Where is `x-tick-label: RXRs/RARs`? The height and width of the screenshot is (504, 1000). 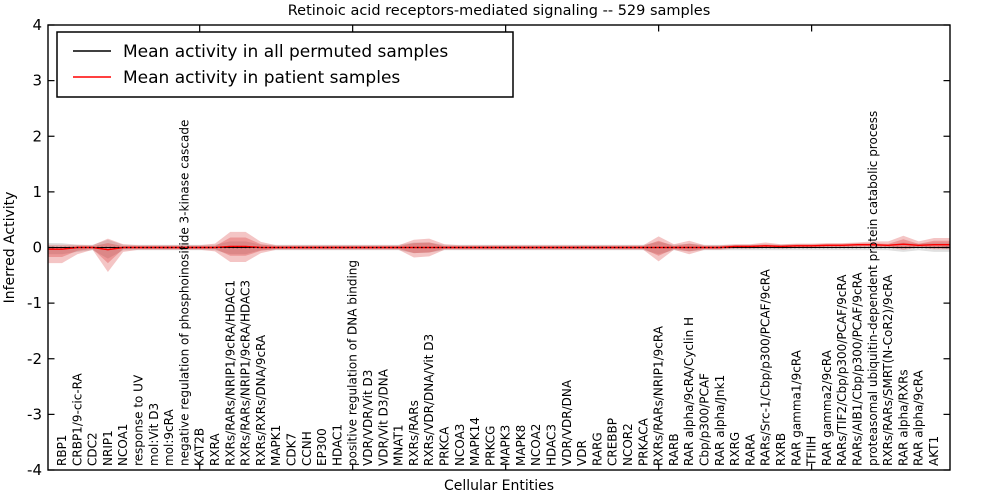 x-tick-label: RXRs/RARs is located at coordinates (414, 433).